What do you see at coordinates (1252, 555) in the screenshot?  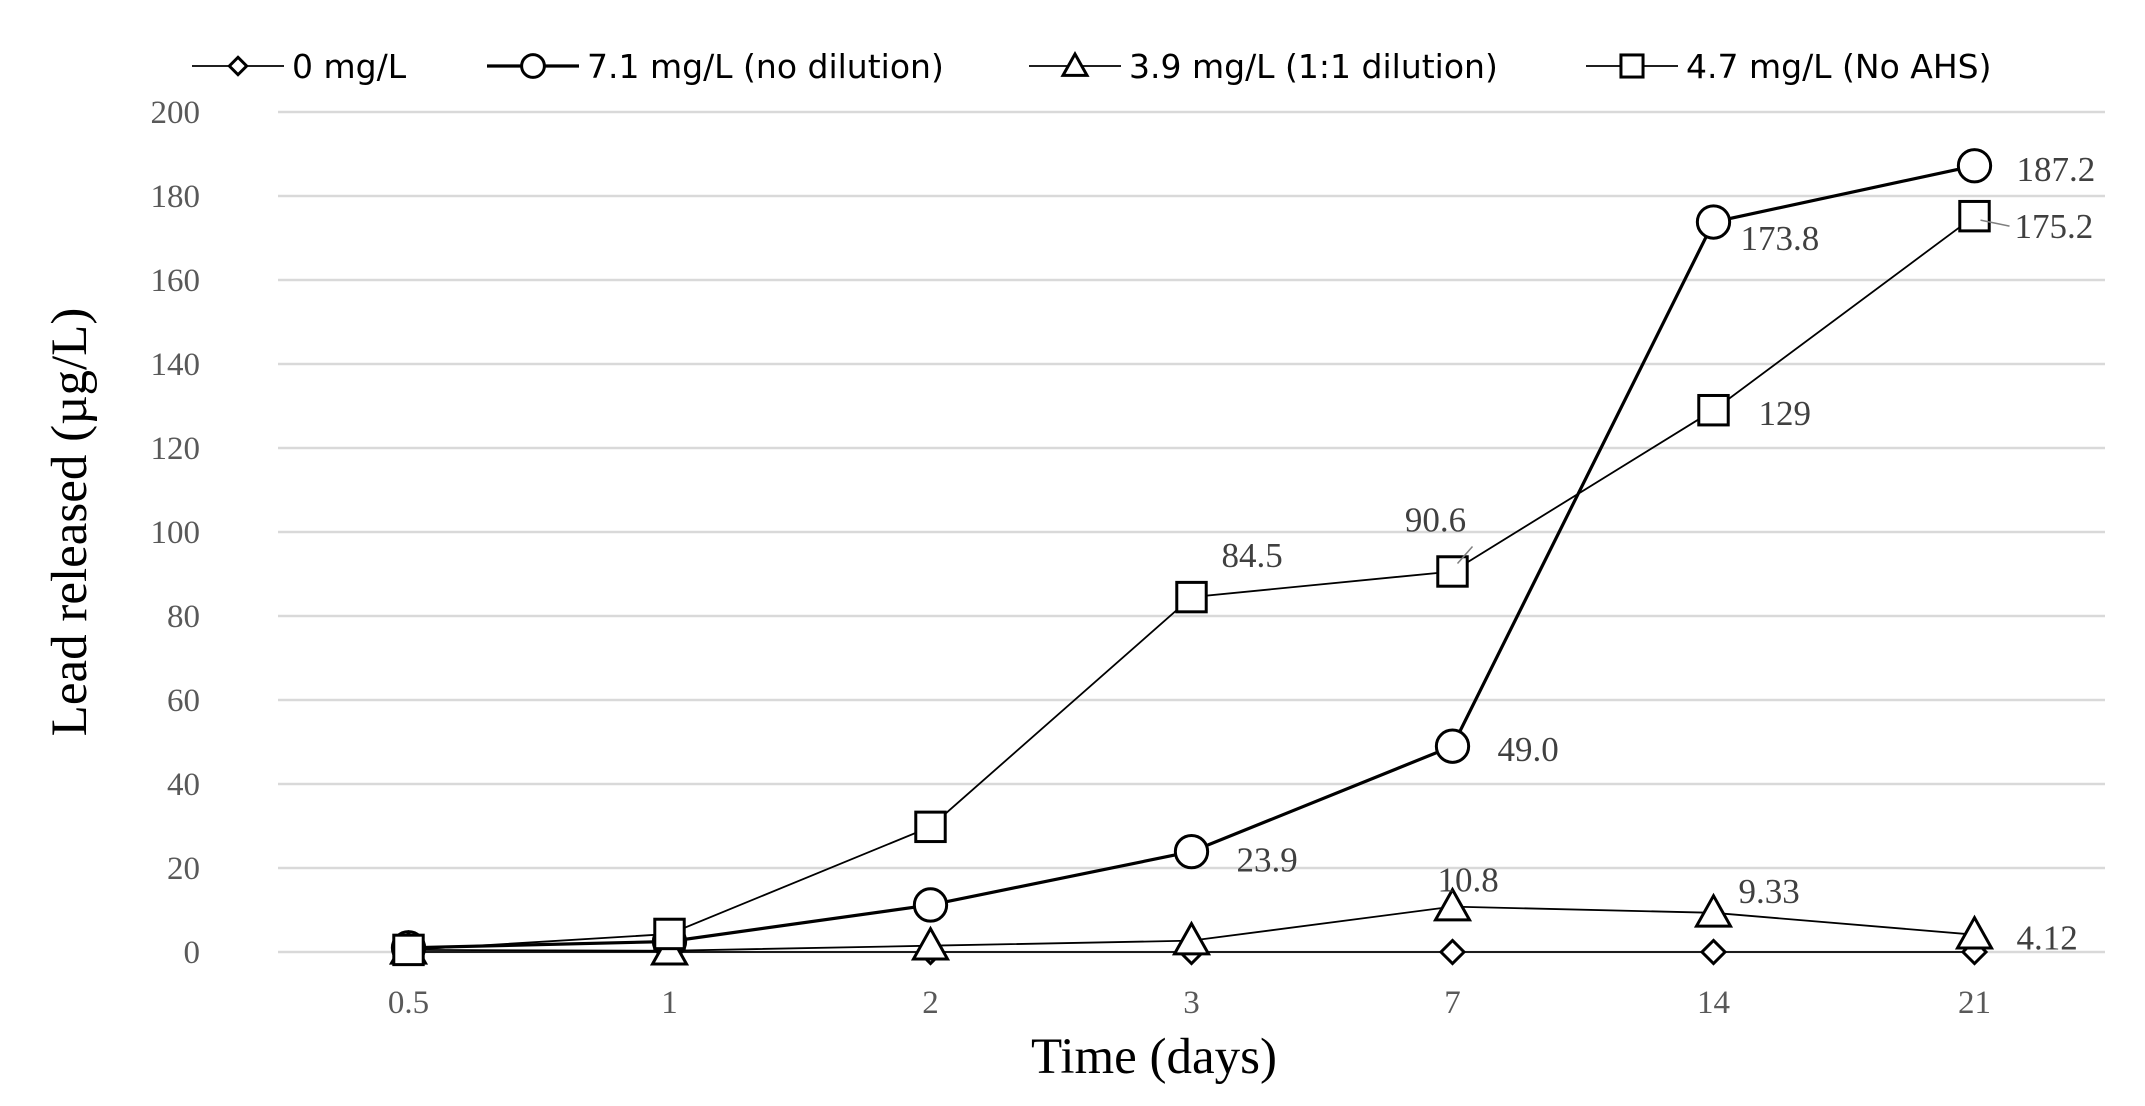 I see `data-label: 84.5` at bounding box center [1252, 555].